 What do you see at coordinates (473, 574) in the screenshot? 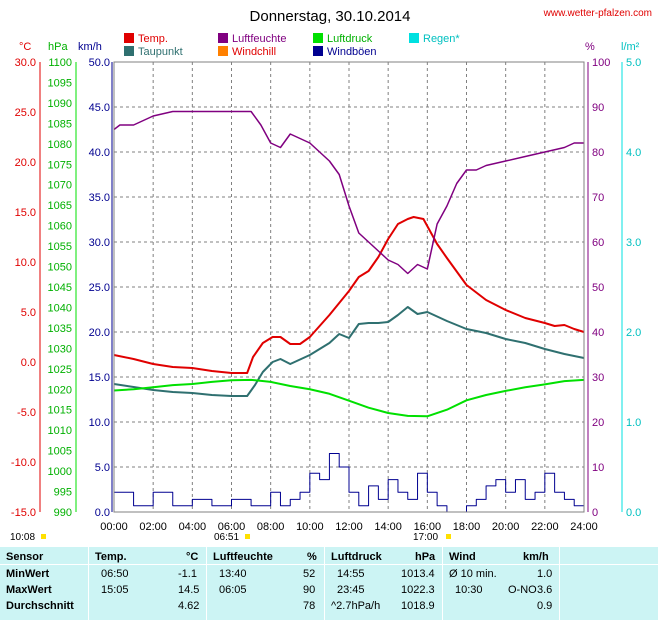
I see `min-wind-label: Ø 10 min.` at bounding box center [473, 574].